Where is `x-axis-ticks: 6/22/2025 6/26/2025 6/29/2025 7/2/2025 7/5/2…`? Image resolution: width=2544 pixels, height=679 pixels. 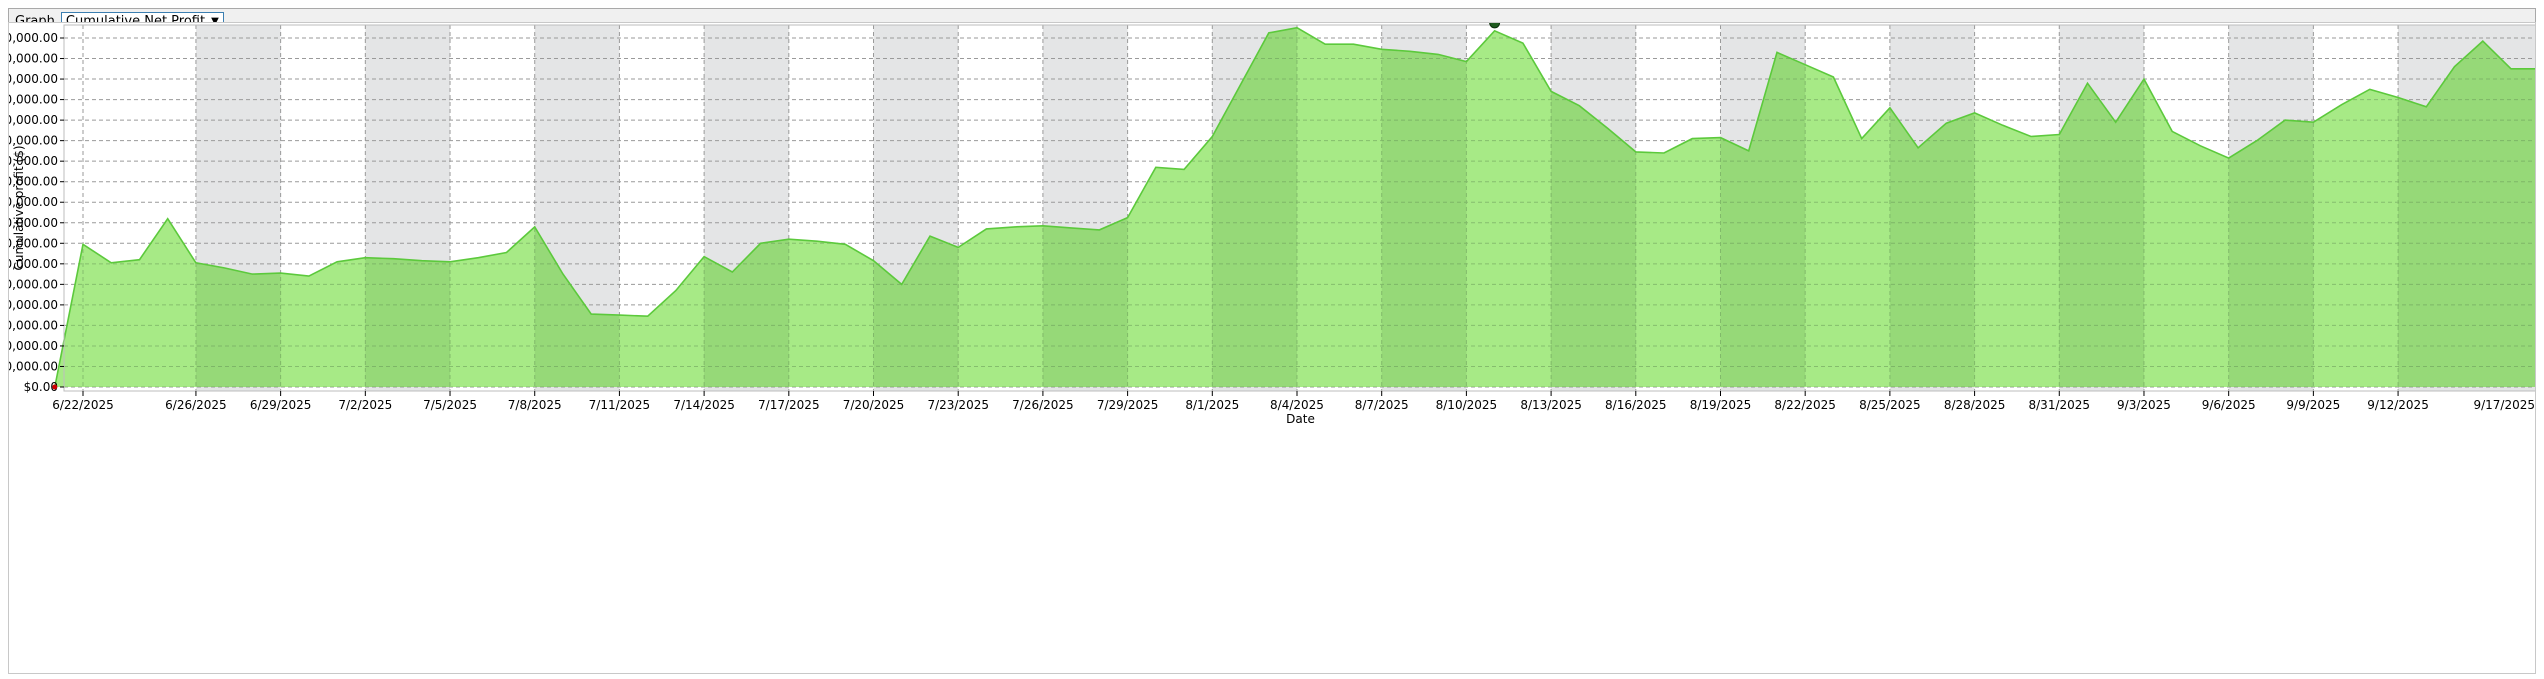 x-axis-ticks: 6/22/2025 6/26/2025 6/29/2025 7/2/2025 7/5/2… is located at coordinates (1296, 401).